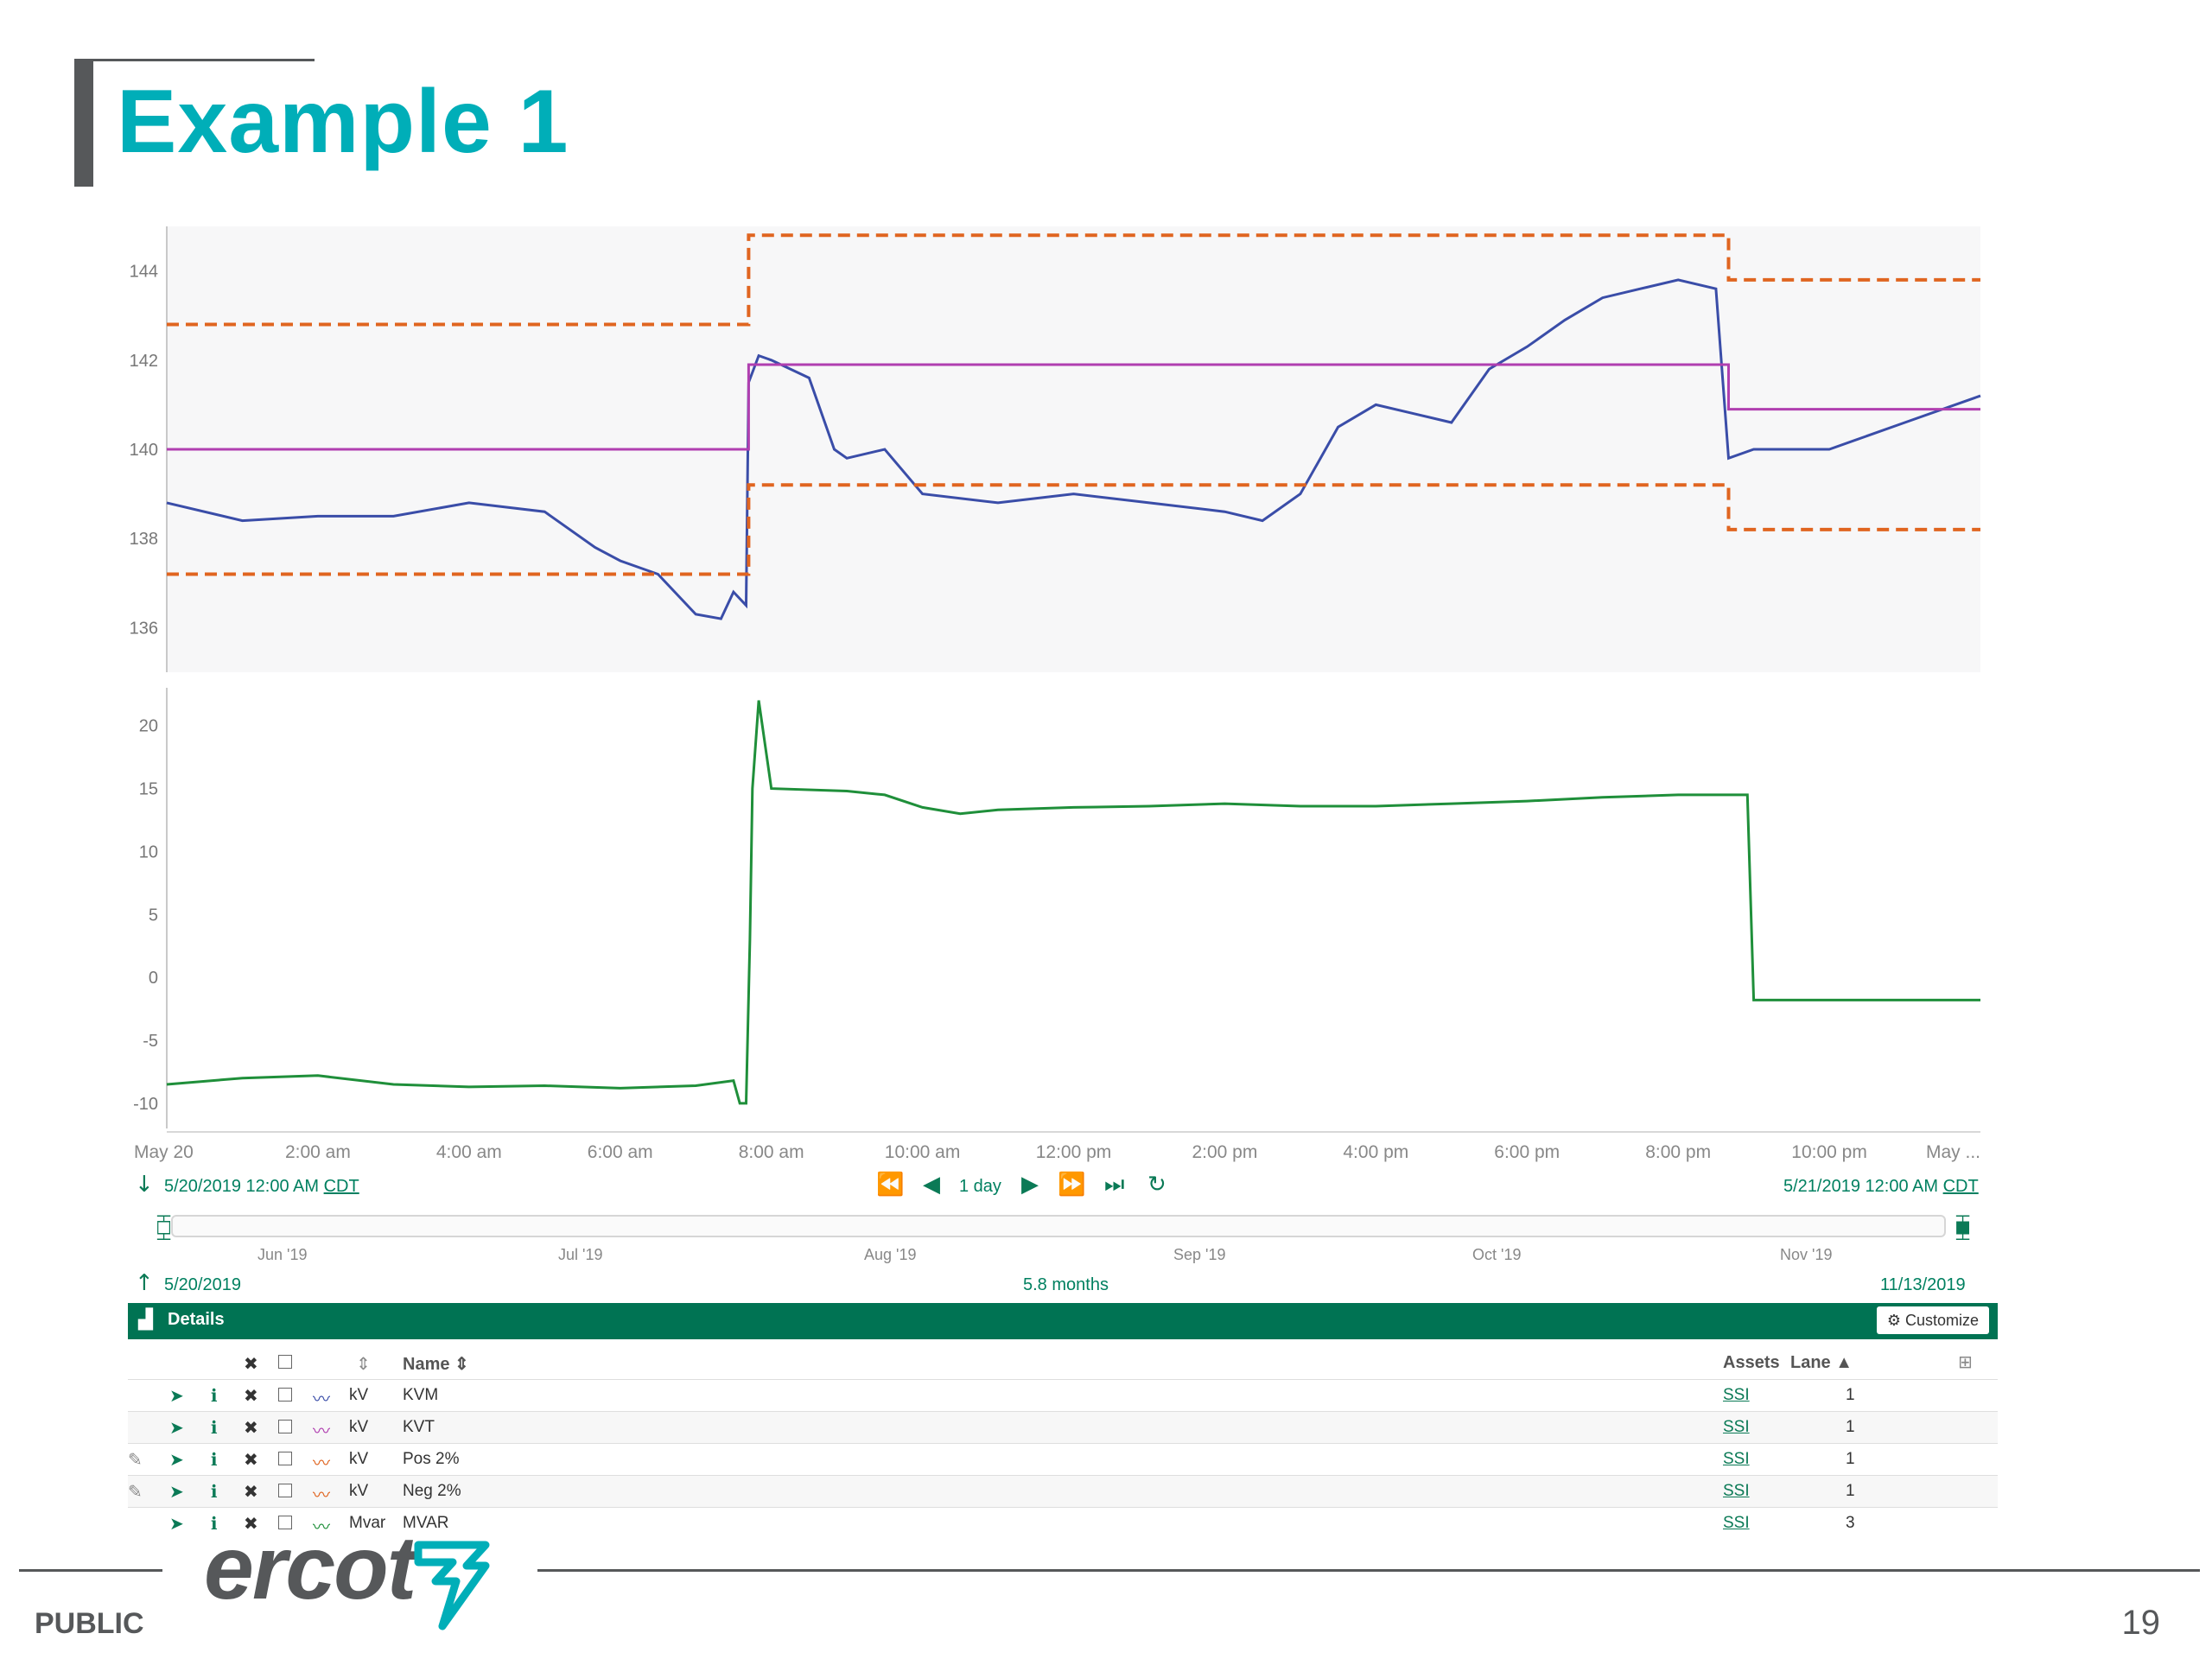 Image resolution: width=2212 pixels, height=1659 pixels. I want to click on table-row: ➤ ℹ ✖ 〰 kV KVT SSI 1, so click(1063, 1427).